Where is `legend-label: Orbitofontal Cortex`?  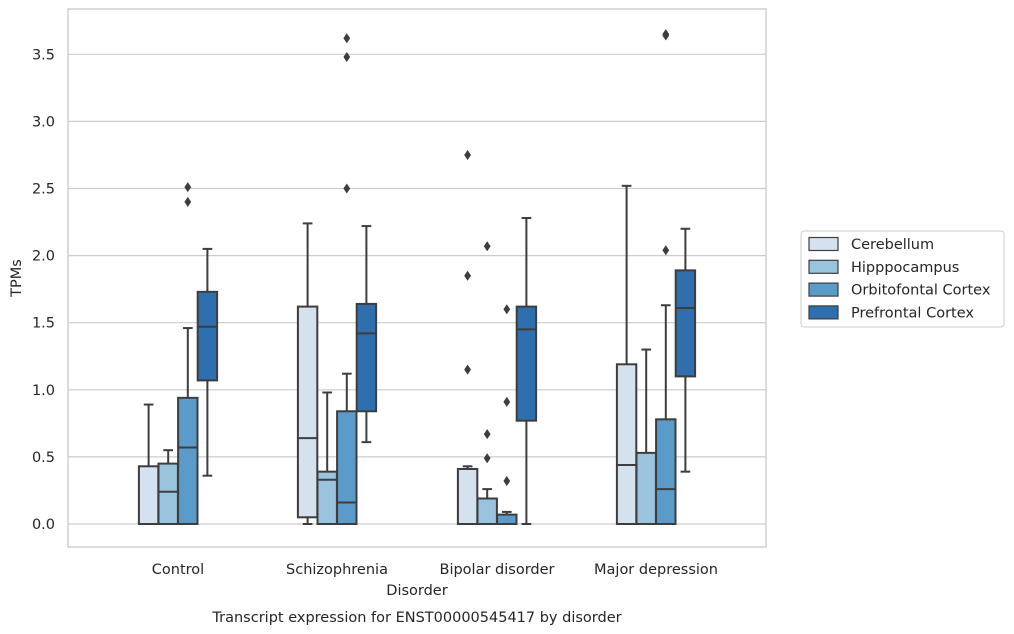 legend-label: Orbitofontal Cortex is located at coordinates (921, 291).